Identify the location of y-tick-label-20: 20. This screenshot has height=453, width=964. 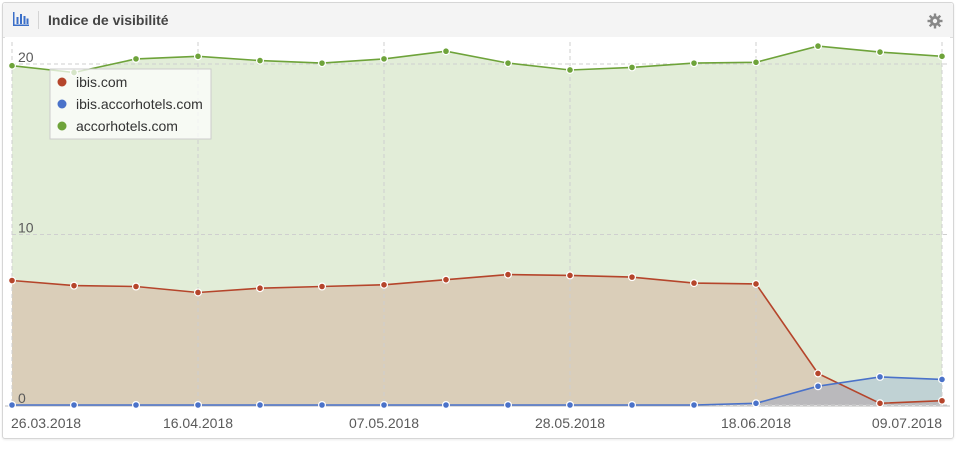
(26, 57).